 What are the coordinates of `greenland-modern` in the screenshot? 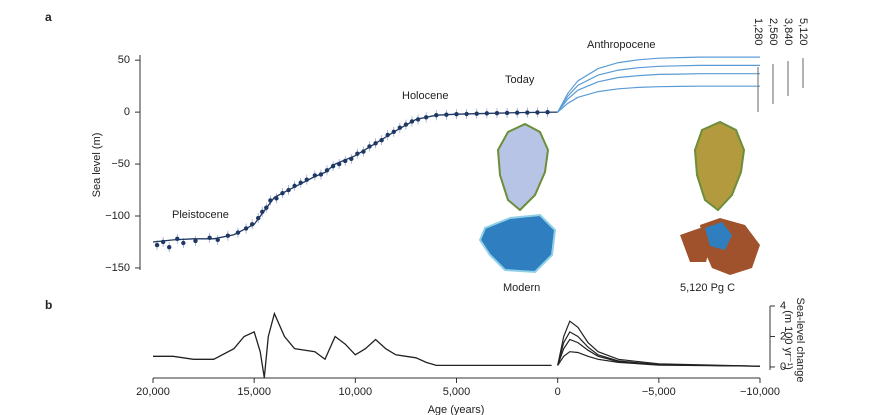 It's located at (523, 167).